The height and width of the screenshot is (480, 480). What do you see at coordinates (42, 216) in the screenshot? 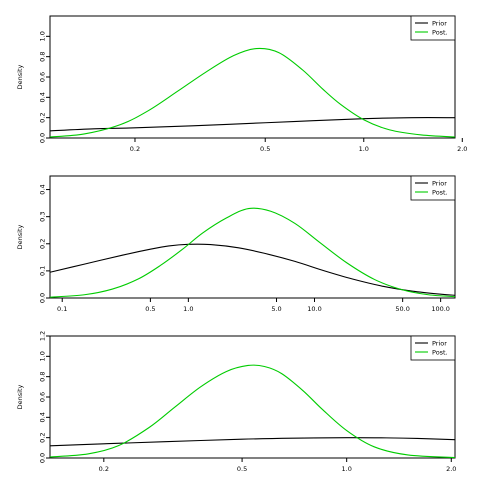
I see `y-tick-label: 0.3` at bounding box center [42, 216].